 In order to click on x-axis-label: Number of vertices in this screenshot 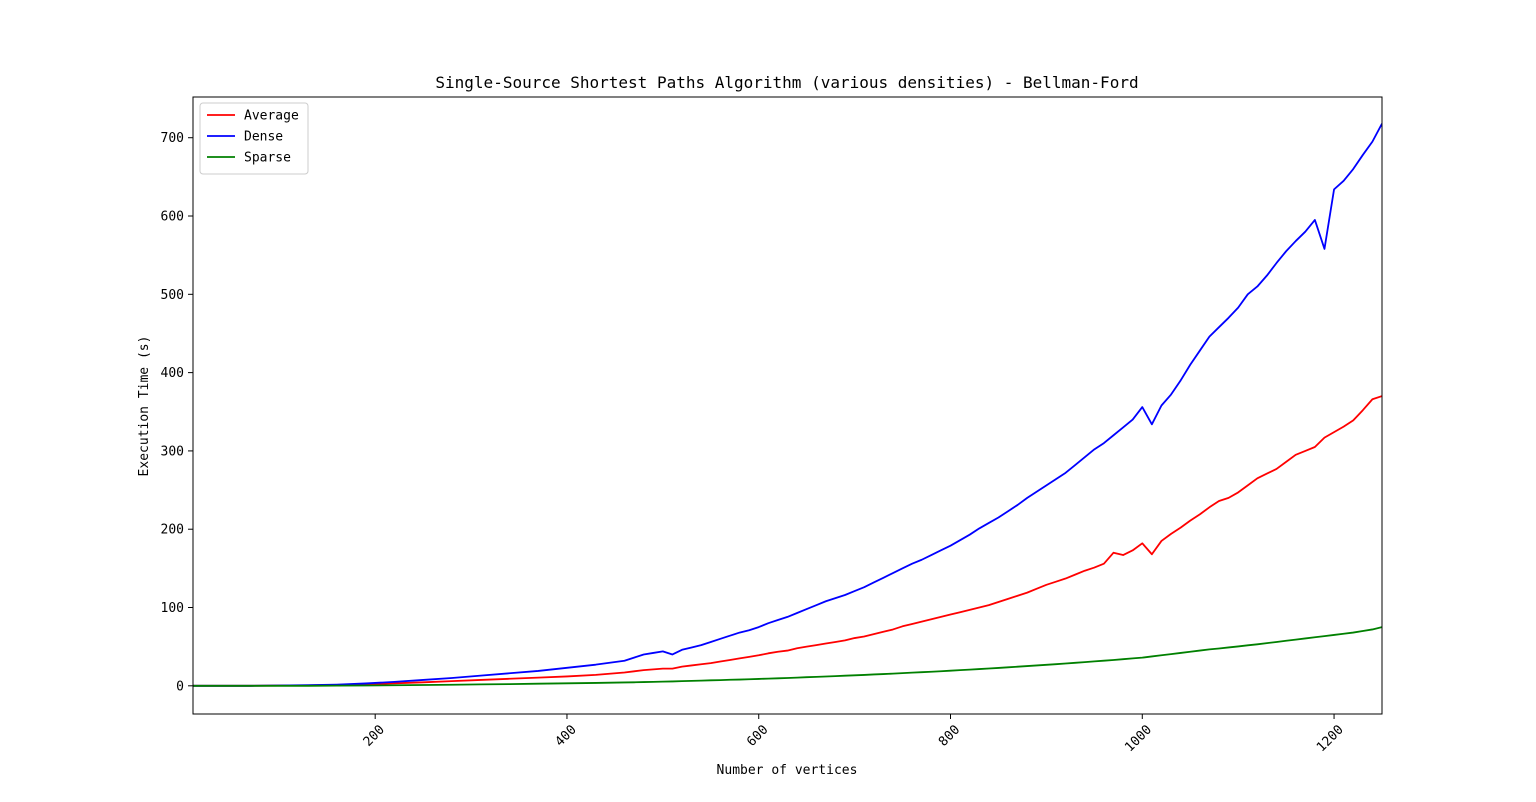, I will do `click(787, 770)`.